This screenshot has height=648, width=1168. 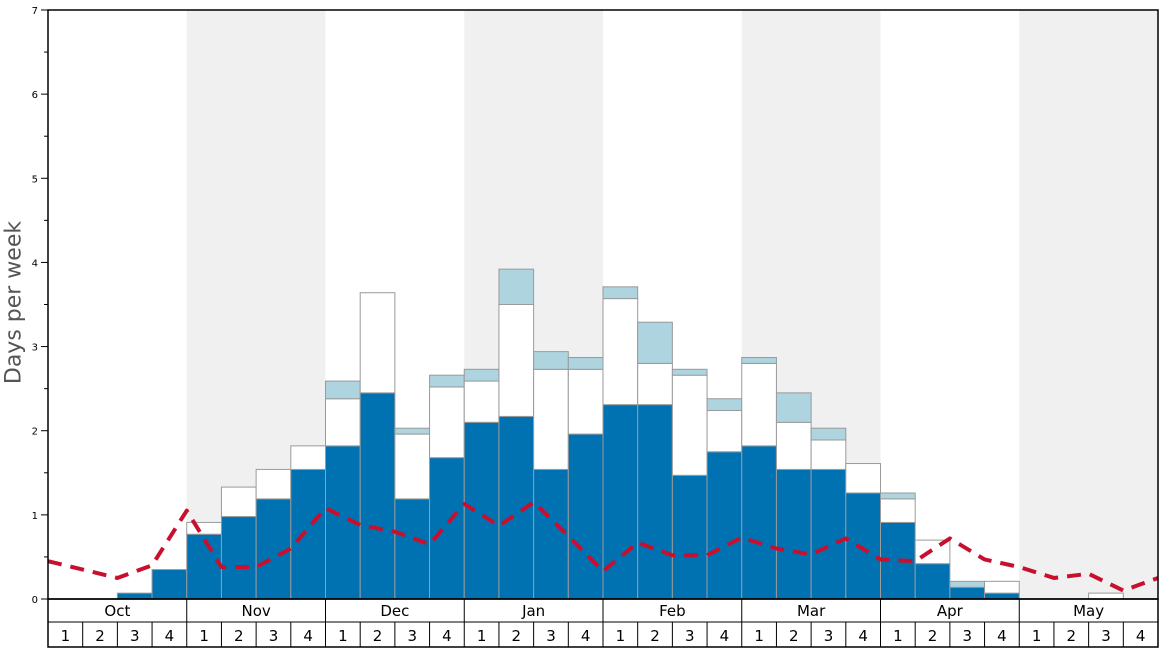 I want to click on y-axis-label: Days per week, so click(x=14, y=302).